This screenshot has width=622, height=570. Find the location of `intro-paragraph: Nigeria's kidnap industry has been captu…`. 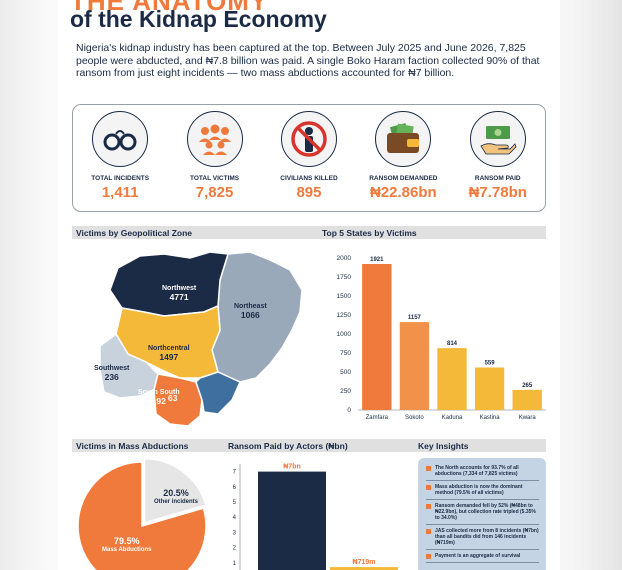

intro-paragraph: Nigeria's kidnap industry has been captu… is located at coordinates (308, 60).